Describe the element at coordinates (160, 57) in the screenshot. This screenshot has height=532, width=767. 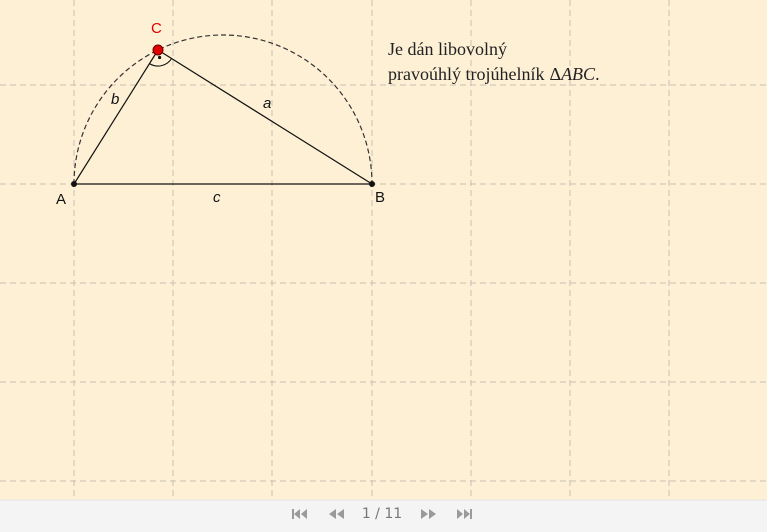
I see `right-angle-dot` at that location.